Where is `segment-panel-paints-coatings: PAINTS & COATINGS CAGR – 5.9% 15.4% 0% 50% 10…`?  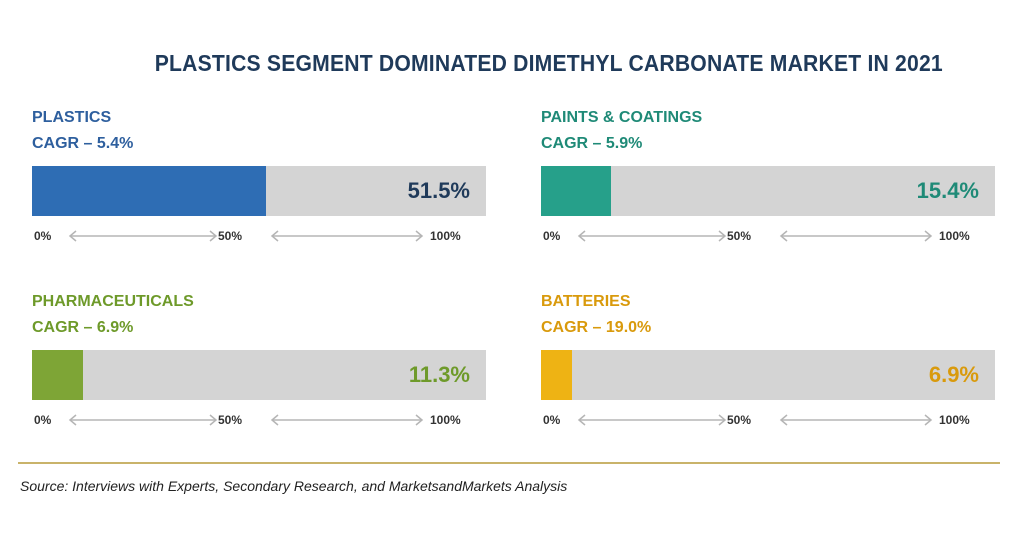
segment-panel-paints-coatings: PAINTS & COATINGS CAGR – 5.9% 15.4% 0% 50% 10… is located at coordinates (771, 177).